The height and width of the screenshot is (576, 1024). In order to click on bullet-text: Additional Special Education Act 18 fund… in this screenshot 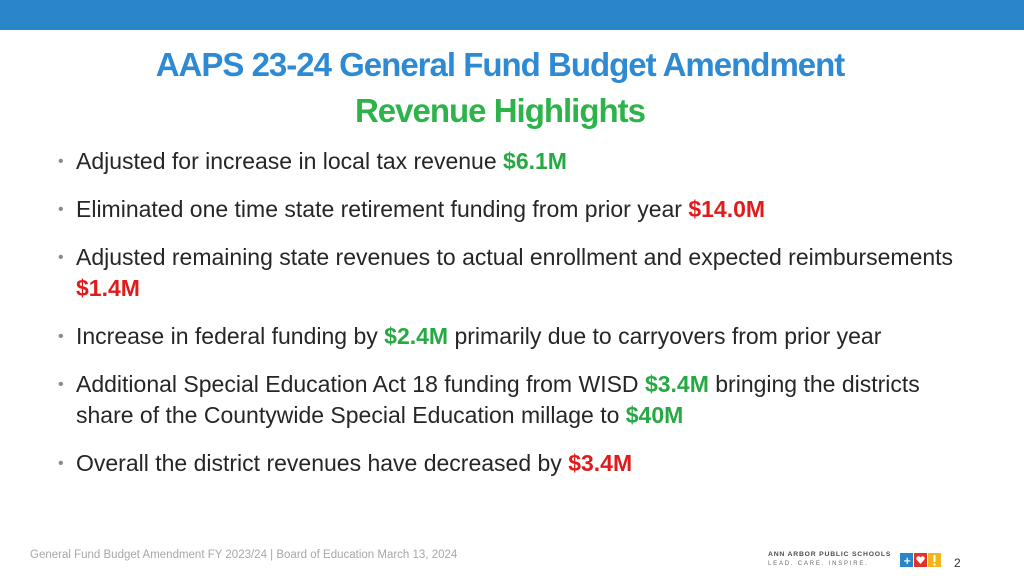, I will do `click(360, 384)`.